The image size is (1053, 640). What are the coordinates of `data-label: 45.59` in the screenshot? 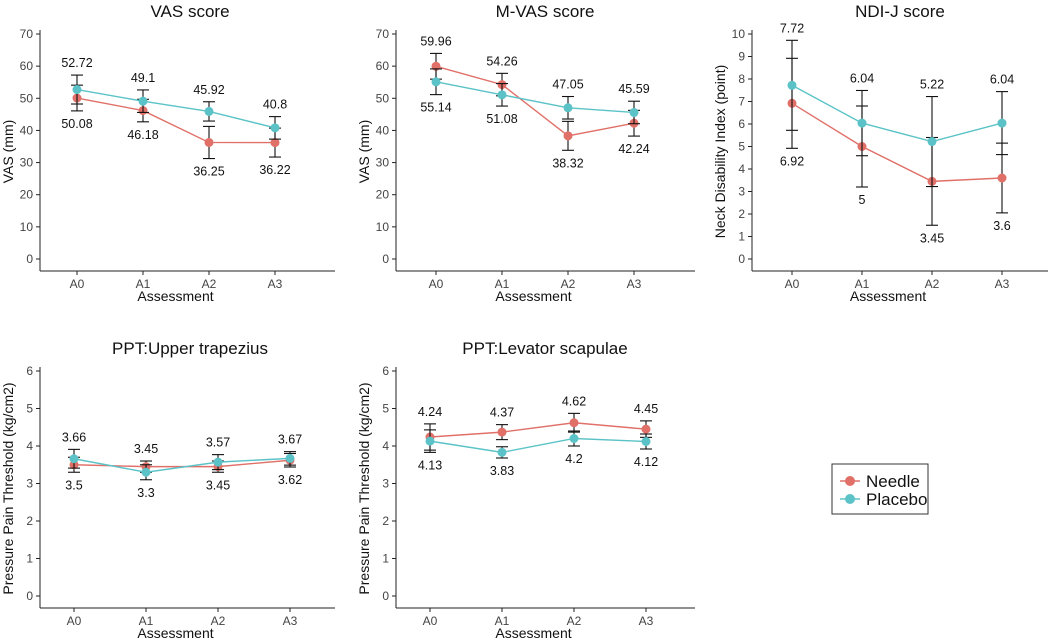 It's located at (633, 89).